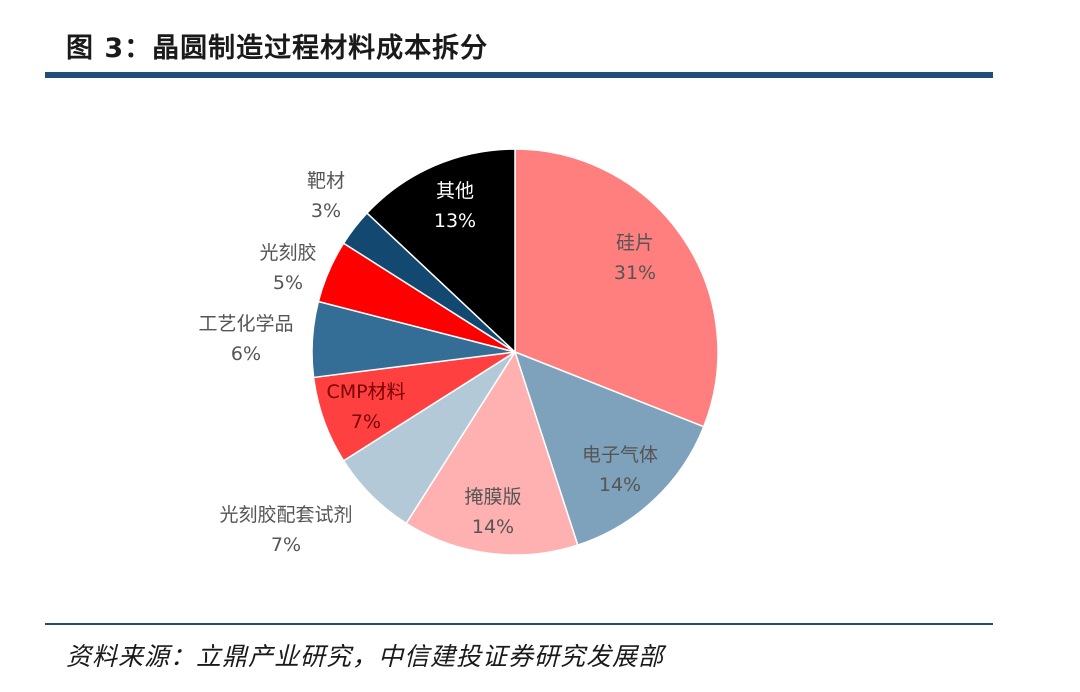 This screenshot has width=1080, height=692. I want to click on pie-label-value-0: 31%, so click(635, 273).